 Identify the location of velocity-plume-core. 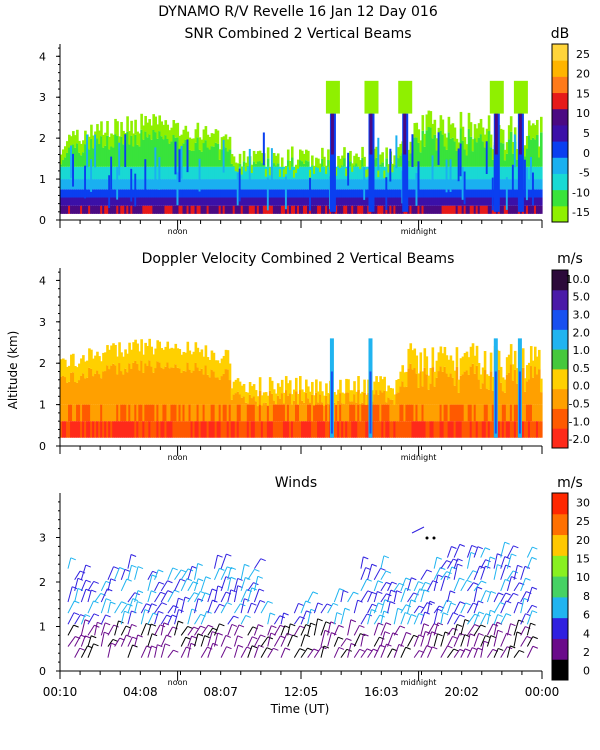
(495, 402).